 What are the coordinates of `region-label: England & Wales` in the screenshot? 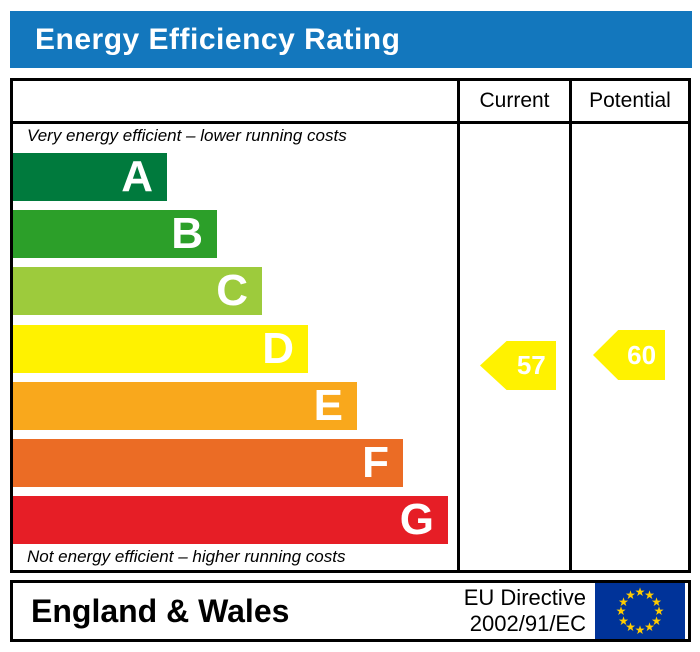 It's located at (160, 610).